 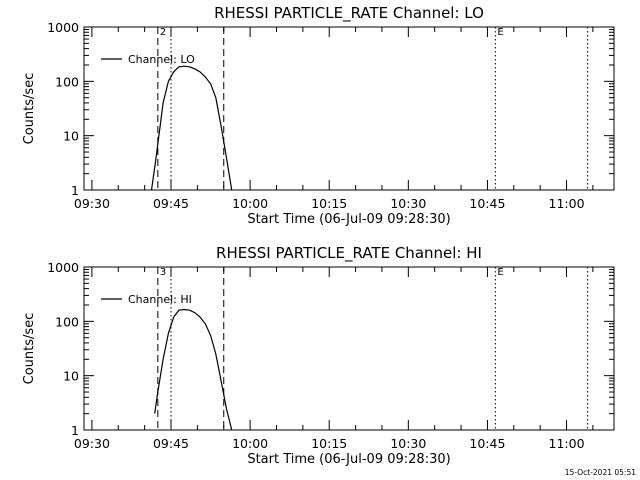 I want to click on footer-timestamp: 15-Oct-2021 05:51, so click(x=600, y=472).